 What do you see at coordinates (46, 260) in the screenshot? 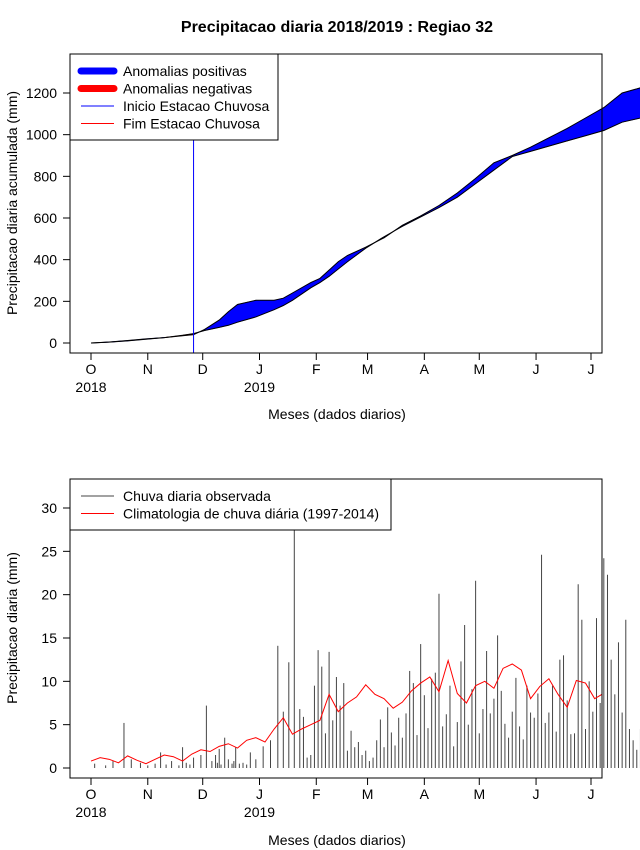
I see `y-tick-label: 400` at bounding box center [46, 260].